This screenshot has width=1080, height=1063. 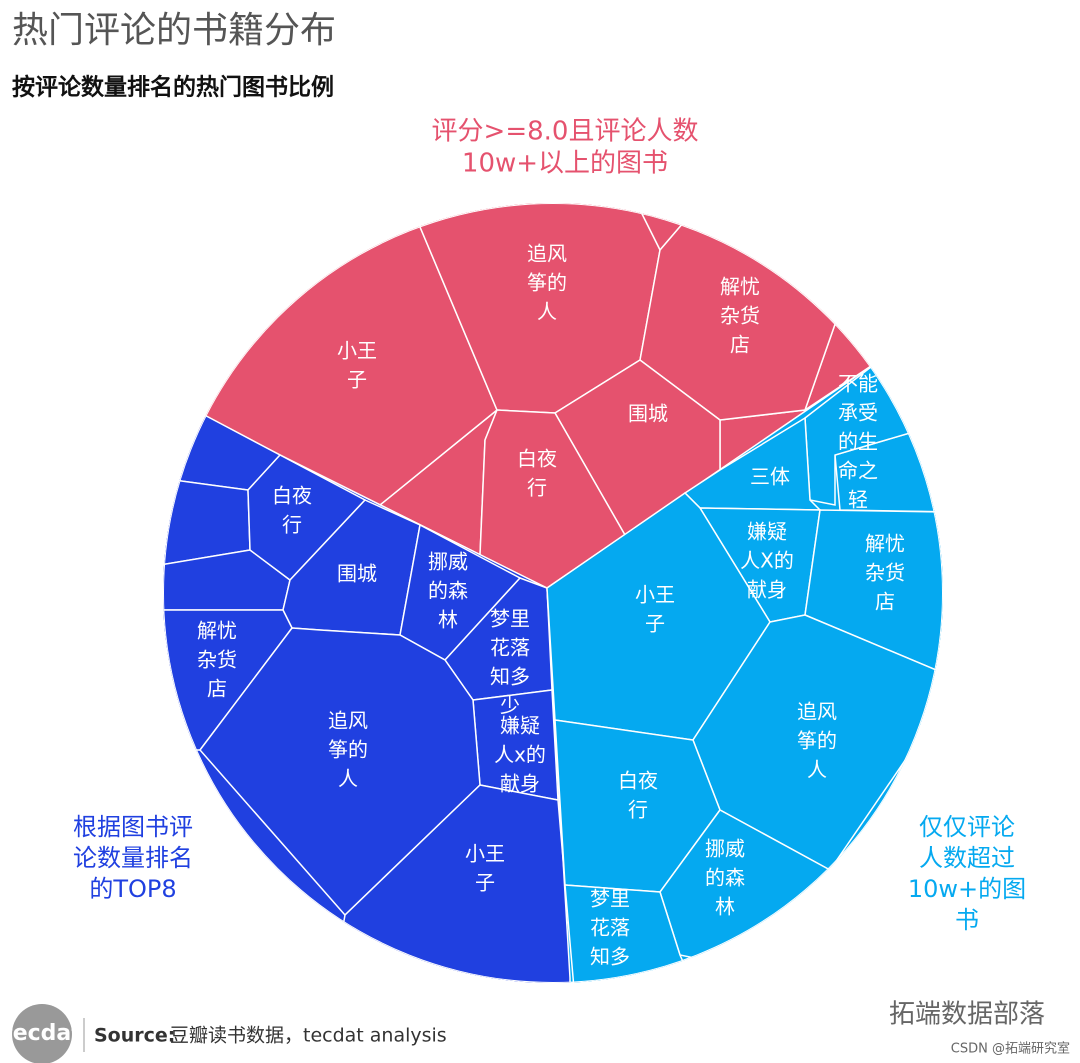 I want to click on source: 豆瓣读书数据，tecdat analysis, so click(x=308, y=1036).